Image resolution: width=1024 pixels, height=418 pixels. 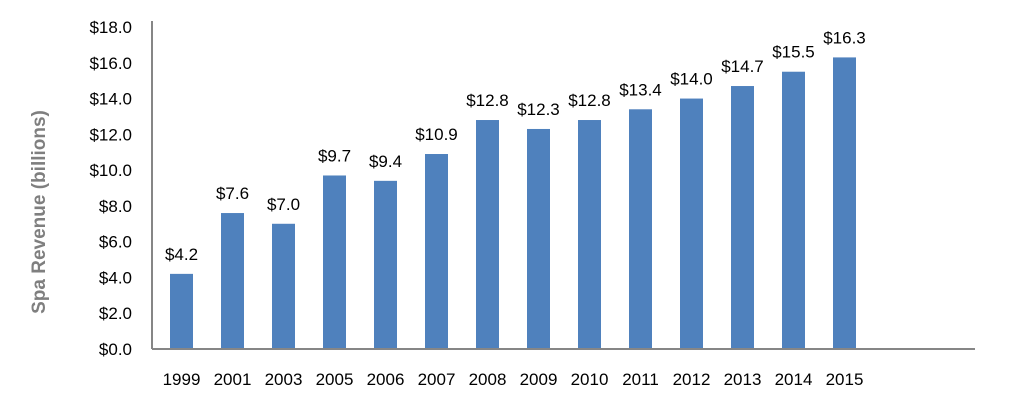 I want to click on x-tick-label: 2003, so click(x=284, y=379).